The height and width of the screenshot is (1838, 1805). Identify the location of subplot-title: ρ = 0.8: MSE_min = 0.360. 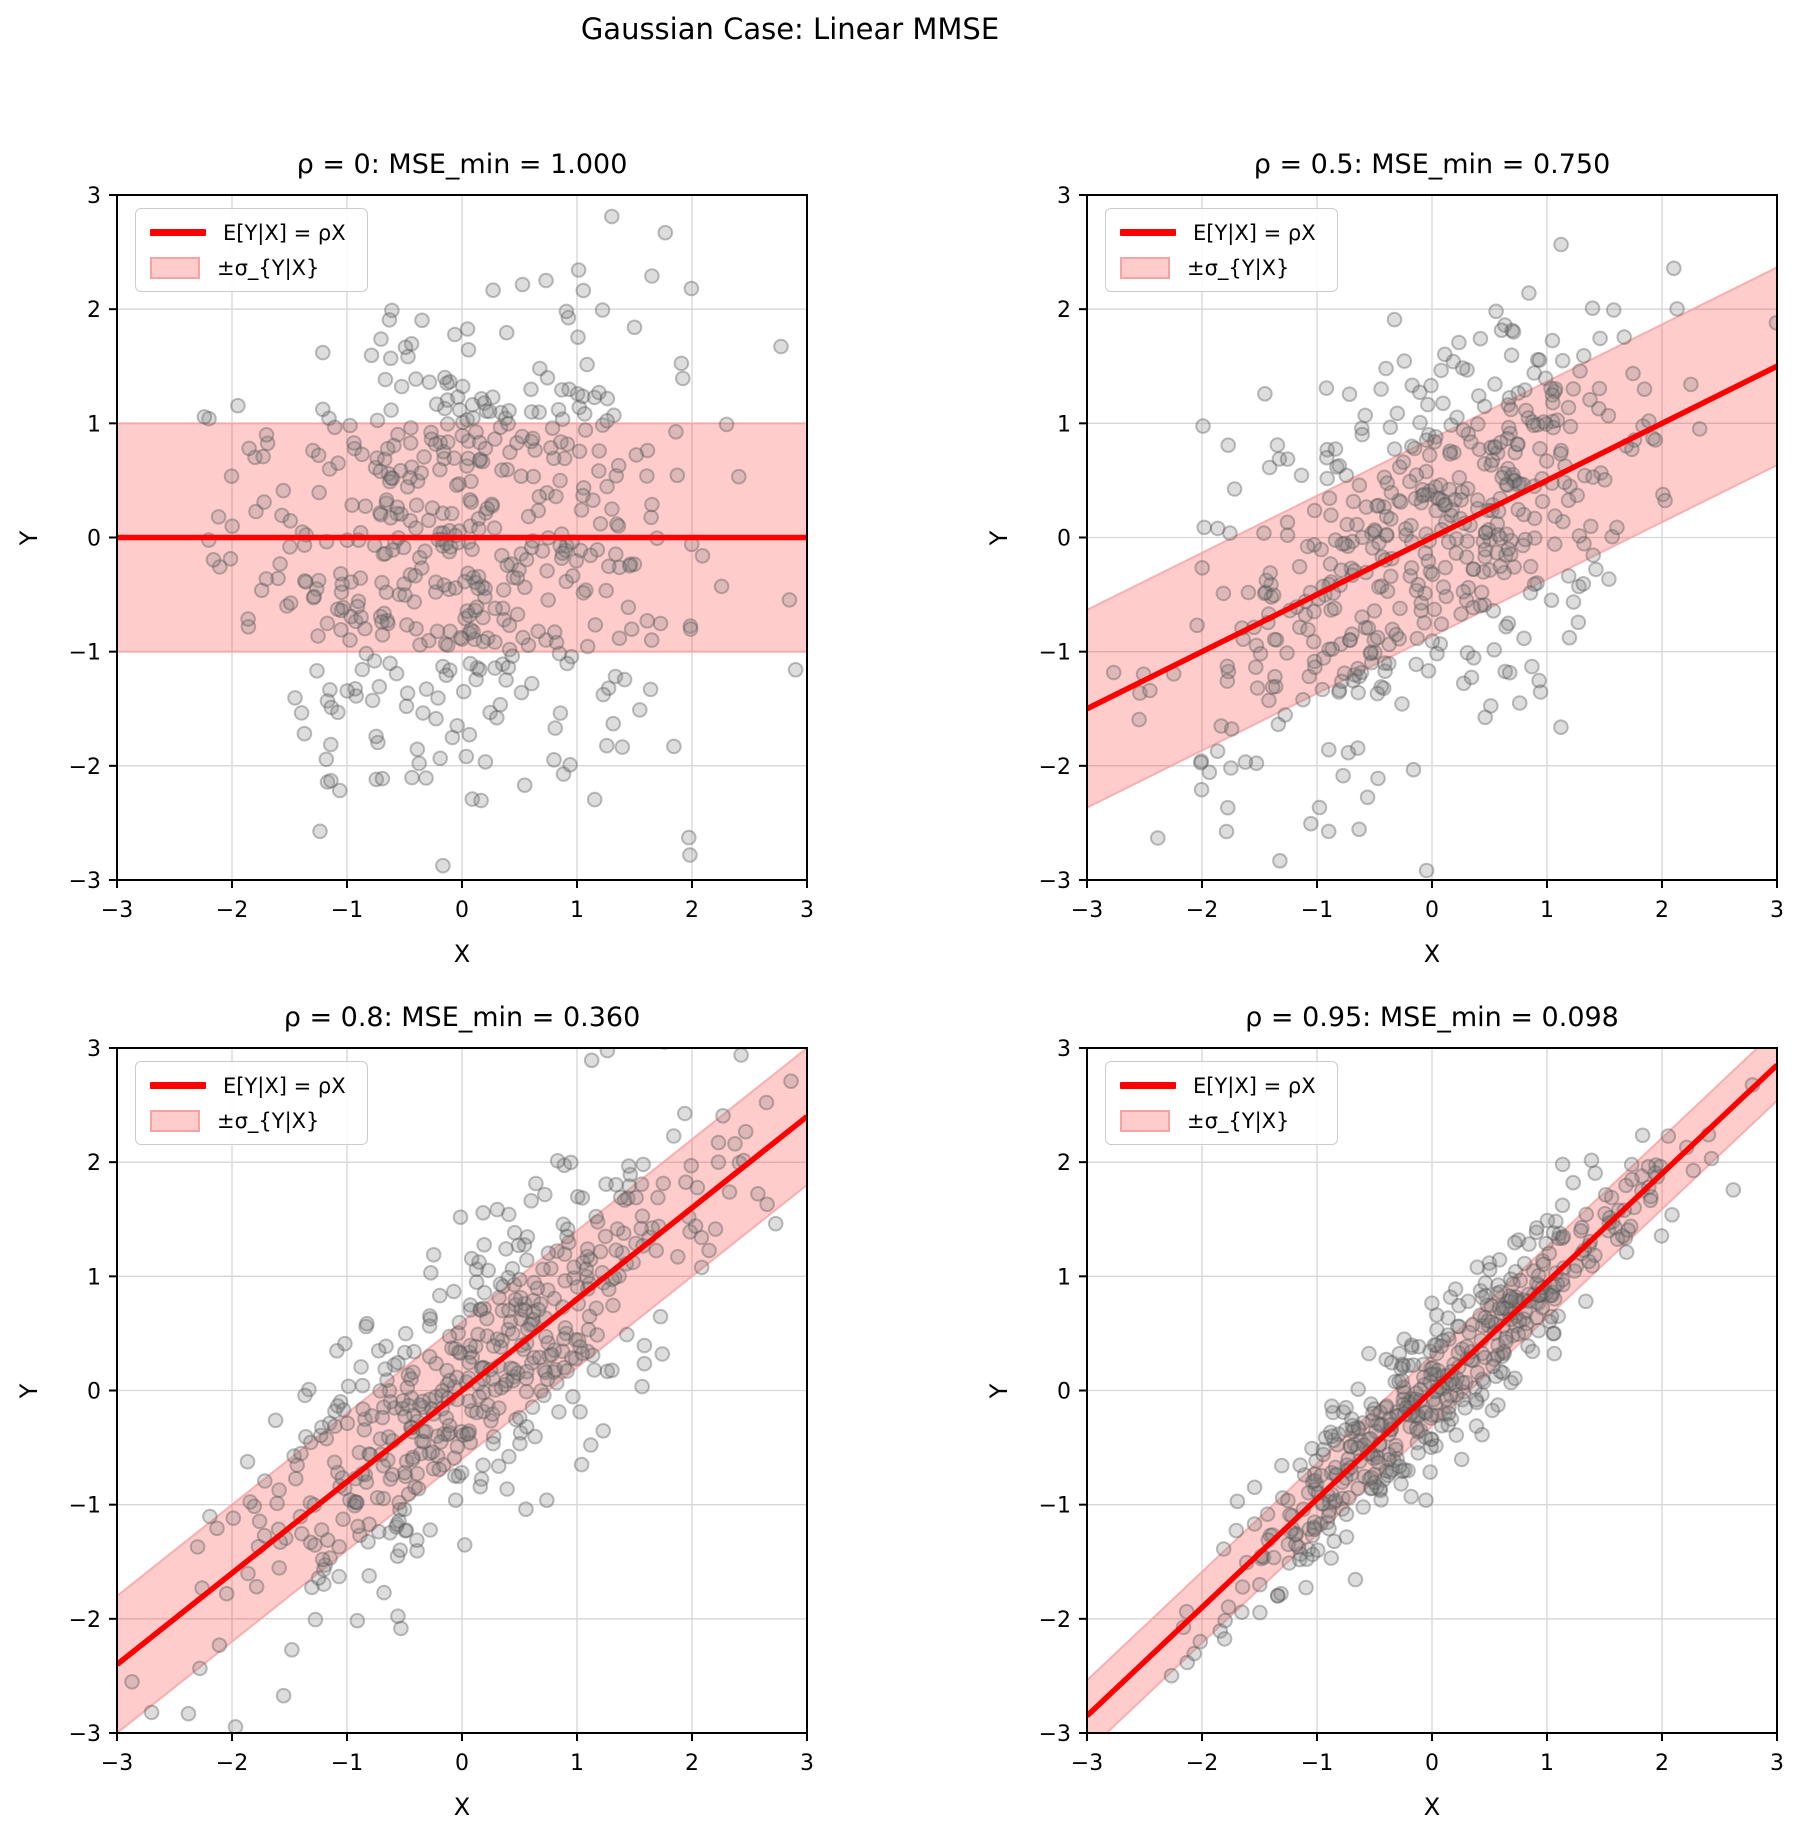
(462, 1017).